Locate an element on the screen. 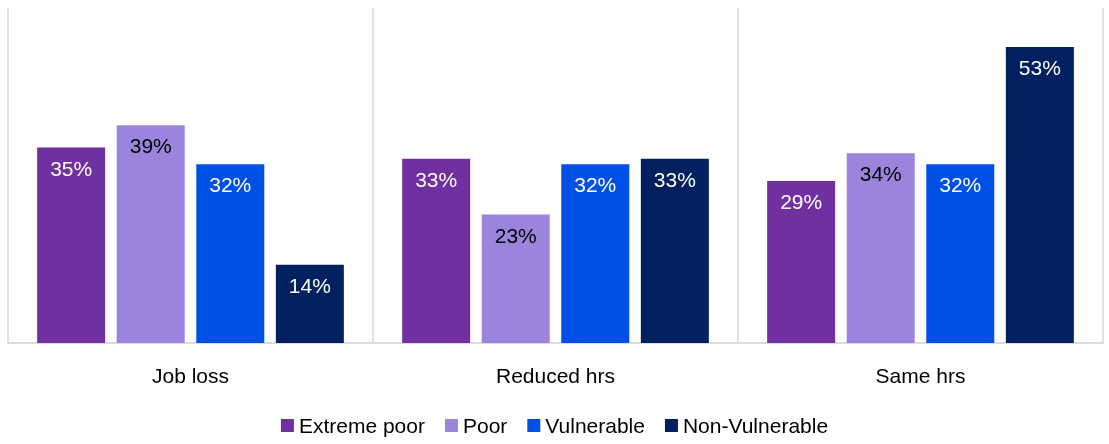 This screenshot has height=444, width=1109. x-tick-label: Same hrs is located at coordinates (920, 375).